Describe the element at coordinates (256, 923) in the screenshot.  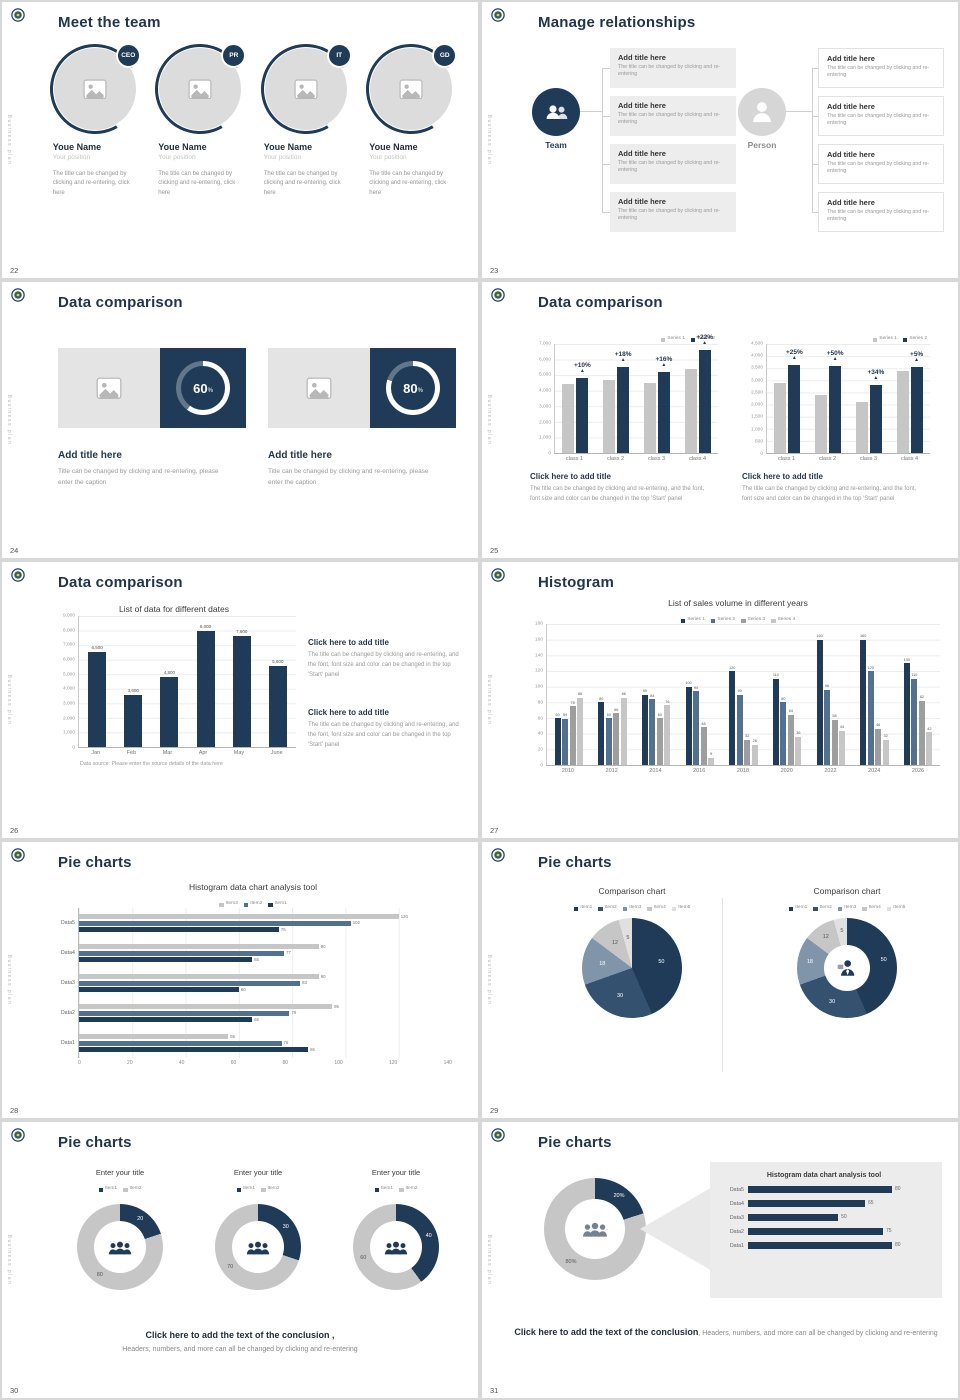
I see `bar-group: Data5 120 102 75` at that location.